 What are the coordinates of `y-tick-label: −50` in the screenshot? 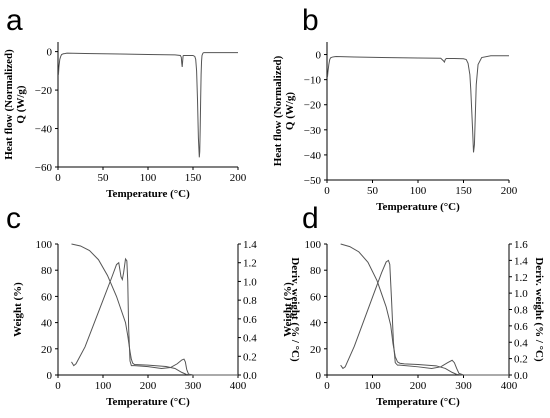 It's located at (313, 181).